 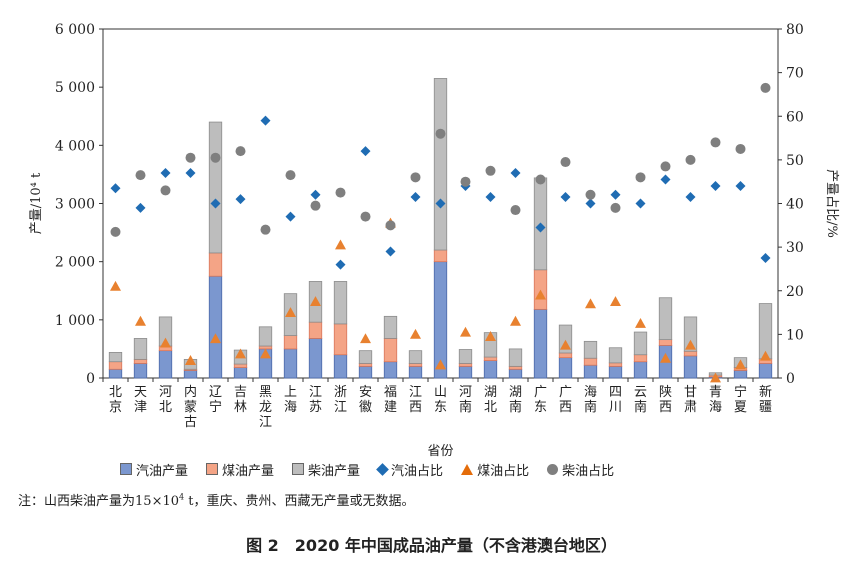 I want to click on x-tick-label: 河南, so click(x=465, y=400).